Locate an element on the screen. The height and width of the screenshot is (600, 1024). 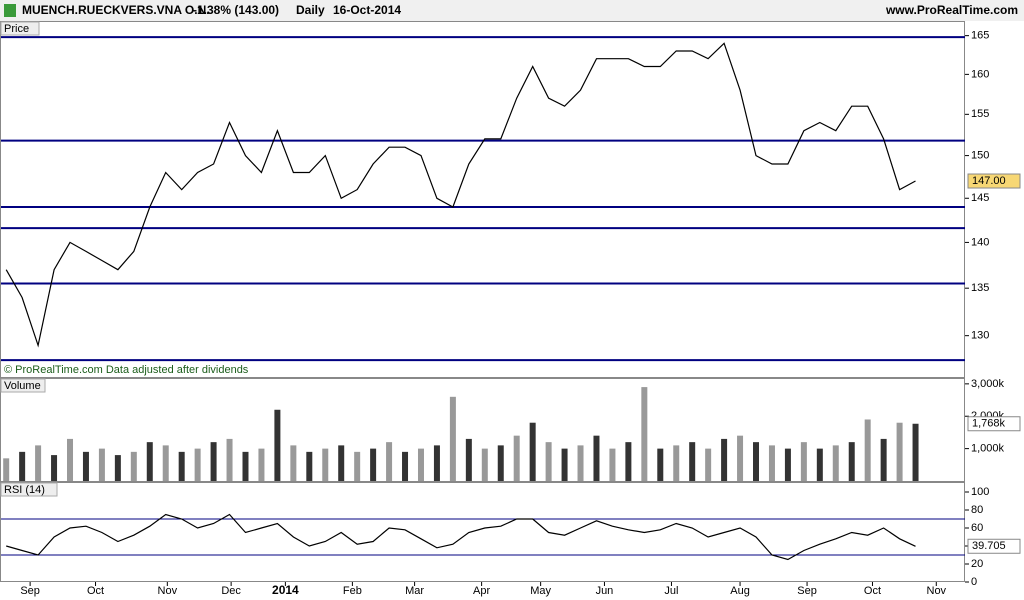
x-tick-label: Jul is located at coordinates (671, 591).